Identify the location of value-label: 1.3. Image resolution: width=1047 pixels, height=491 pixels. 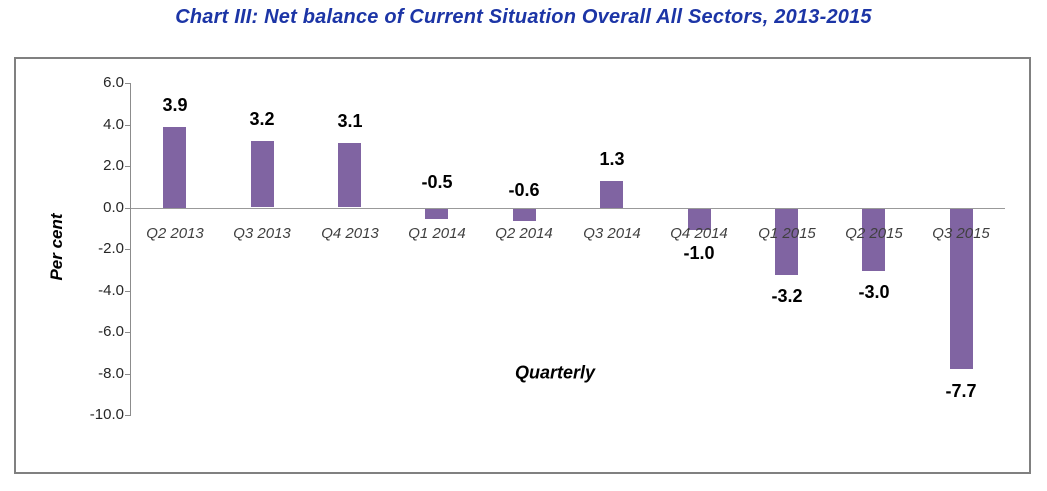
(612, 159).